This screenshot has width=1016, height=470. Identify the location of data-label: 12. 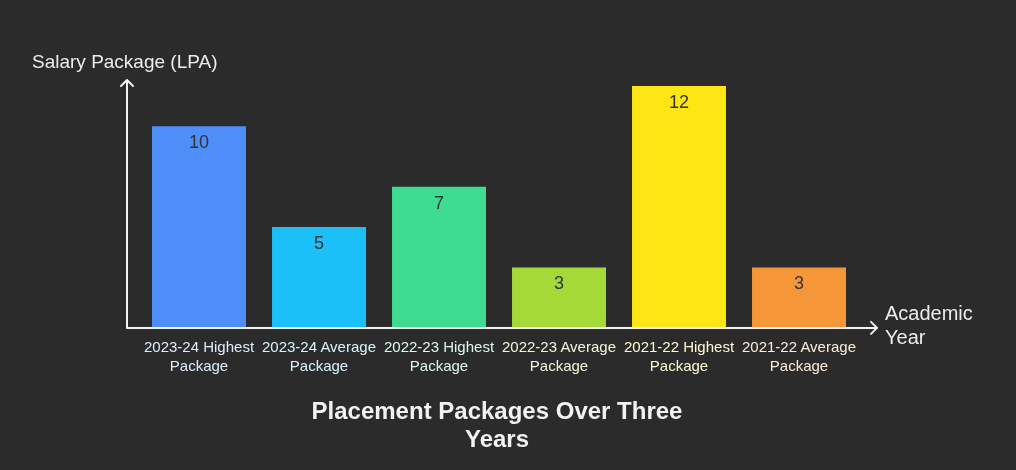
(679, 101).